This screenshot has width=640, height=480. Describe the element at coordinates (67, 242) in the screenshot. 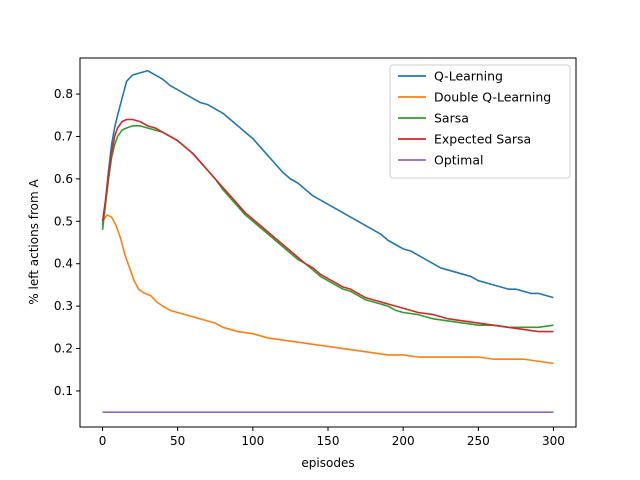

I see `y-axis-ticks: 0.1 0.2 0.3 0.4 0.5 0.6 0.7 0.8` at that location.